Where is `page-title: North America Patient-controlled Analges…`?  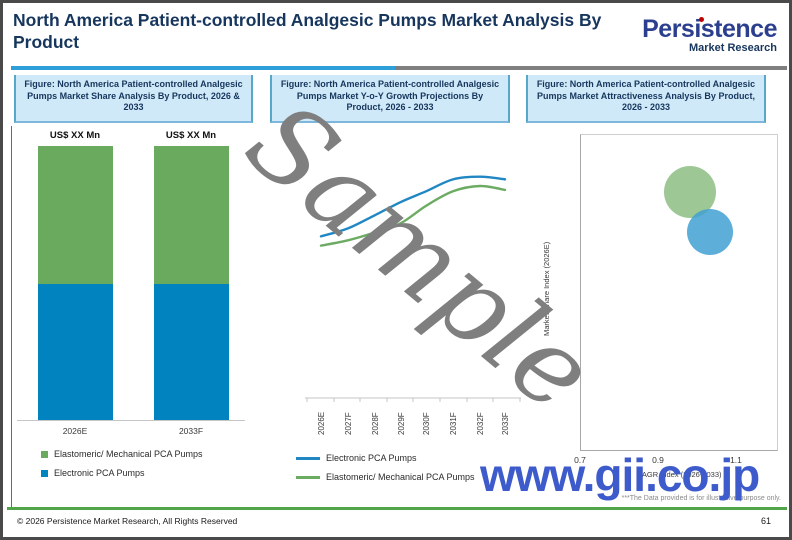
page-title: North America Patient-controlled Analges… is located at coordinates (307, 31).